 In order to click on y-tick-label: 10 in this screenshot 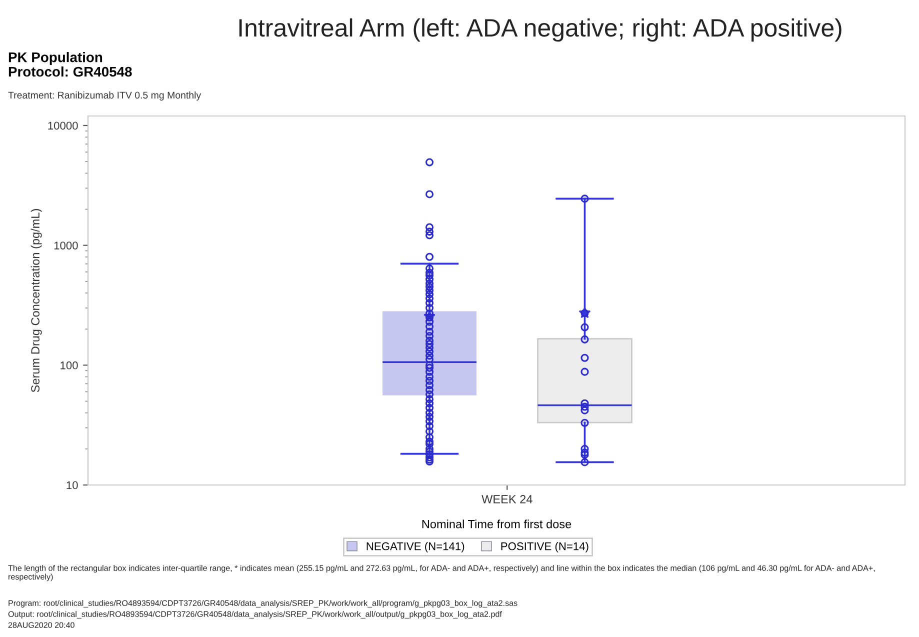, I will do `click(72, 485)`.